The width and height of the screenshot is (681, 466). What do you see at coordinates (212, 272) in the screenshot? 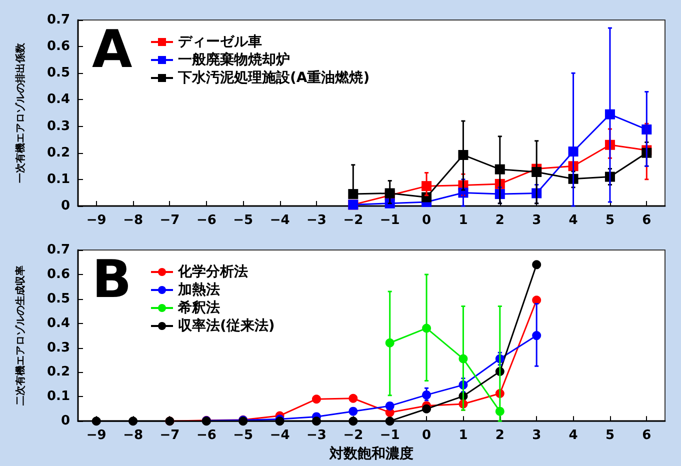
I see `legend-label: 化学分析法` at bounding box center [212, 272].